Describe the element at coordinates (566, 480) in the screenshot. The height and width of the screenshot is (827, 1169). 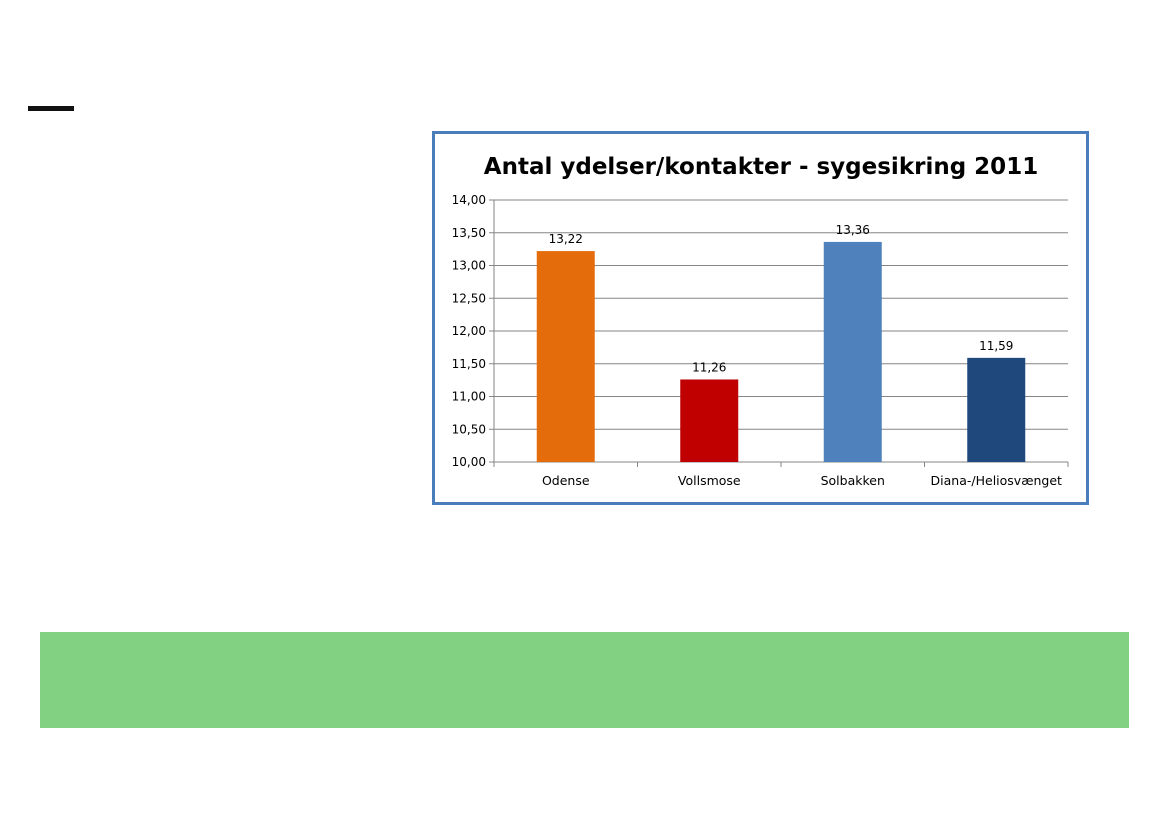
I see `x-tick-label: Odense` at that location.